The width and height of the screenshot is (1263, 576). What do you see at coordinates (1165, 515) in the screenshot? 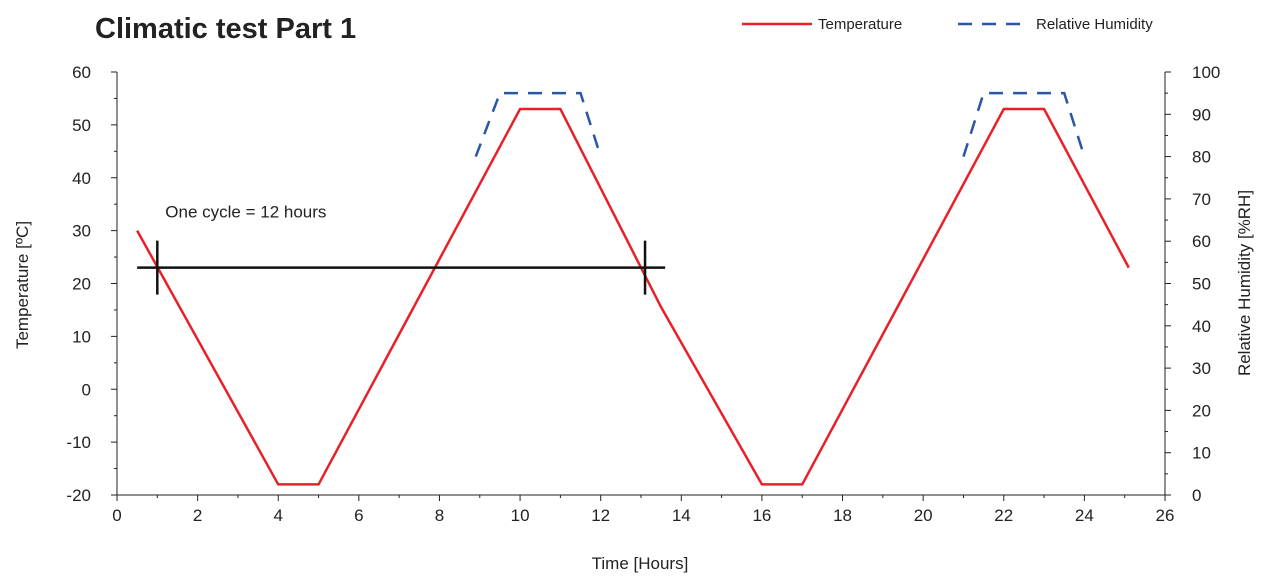
I see `x-tick-label: 26` at bounding box center [1165, 515].